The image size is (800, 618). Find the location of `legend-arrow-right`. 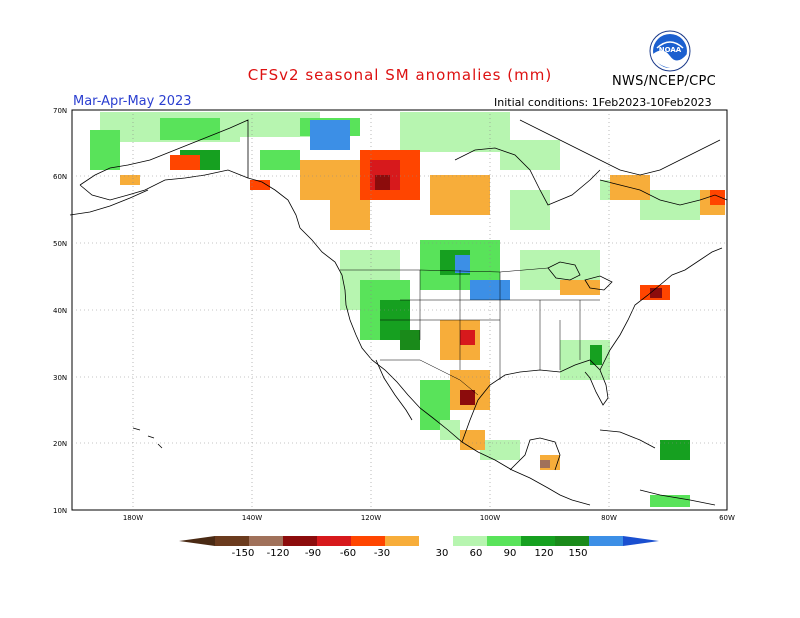

legend-arrow-right is located at coordinates (641, 541).